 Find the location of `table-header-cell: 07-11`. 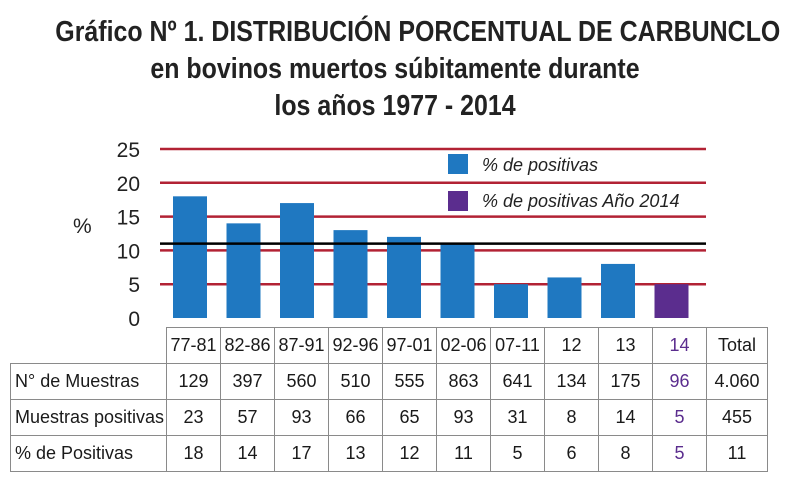

table-header-cell: 07-11 is located at coordinates (517, 345).